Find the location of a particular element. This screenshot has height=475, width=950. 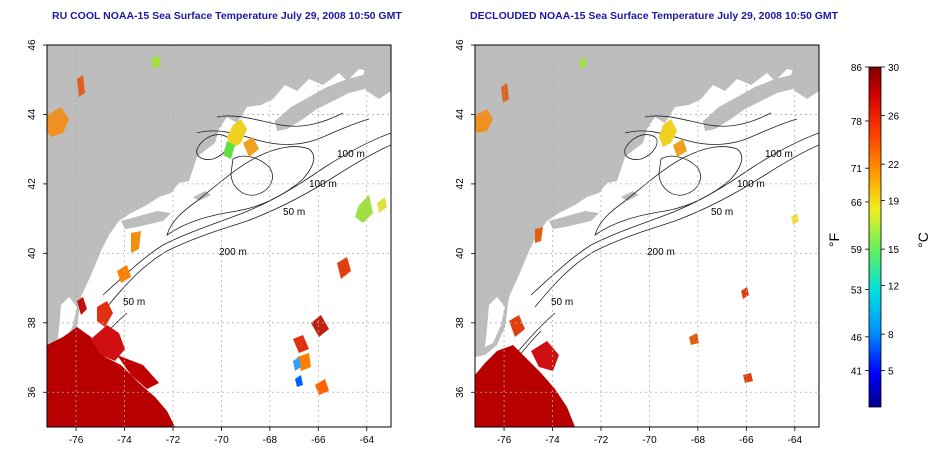

celsius-label: °C is located at coordinates (923, 240).